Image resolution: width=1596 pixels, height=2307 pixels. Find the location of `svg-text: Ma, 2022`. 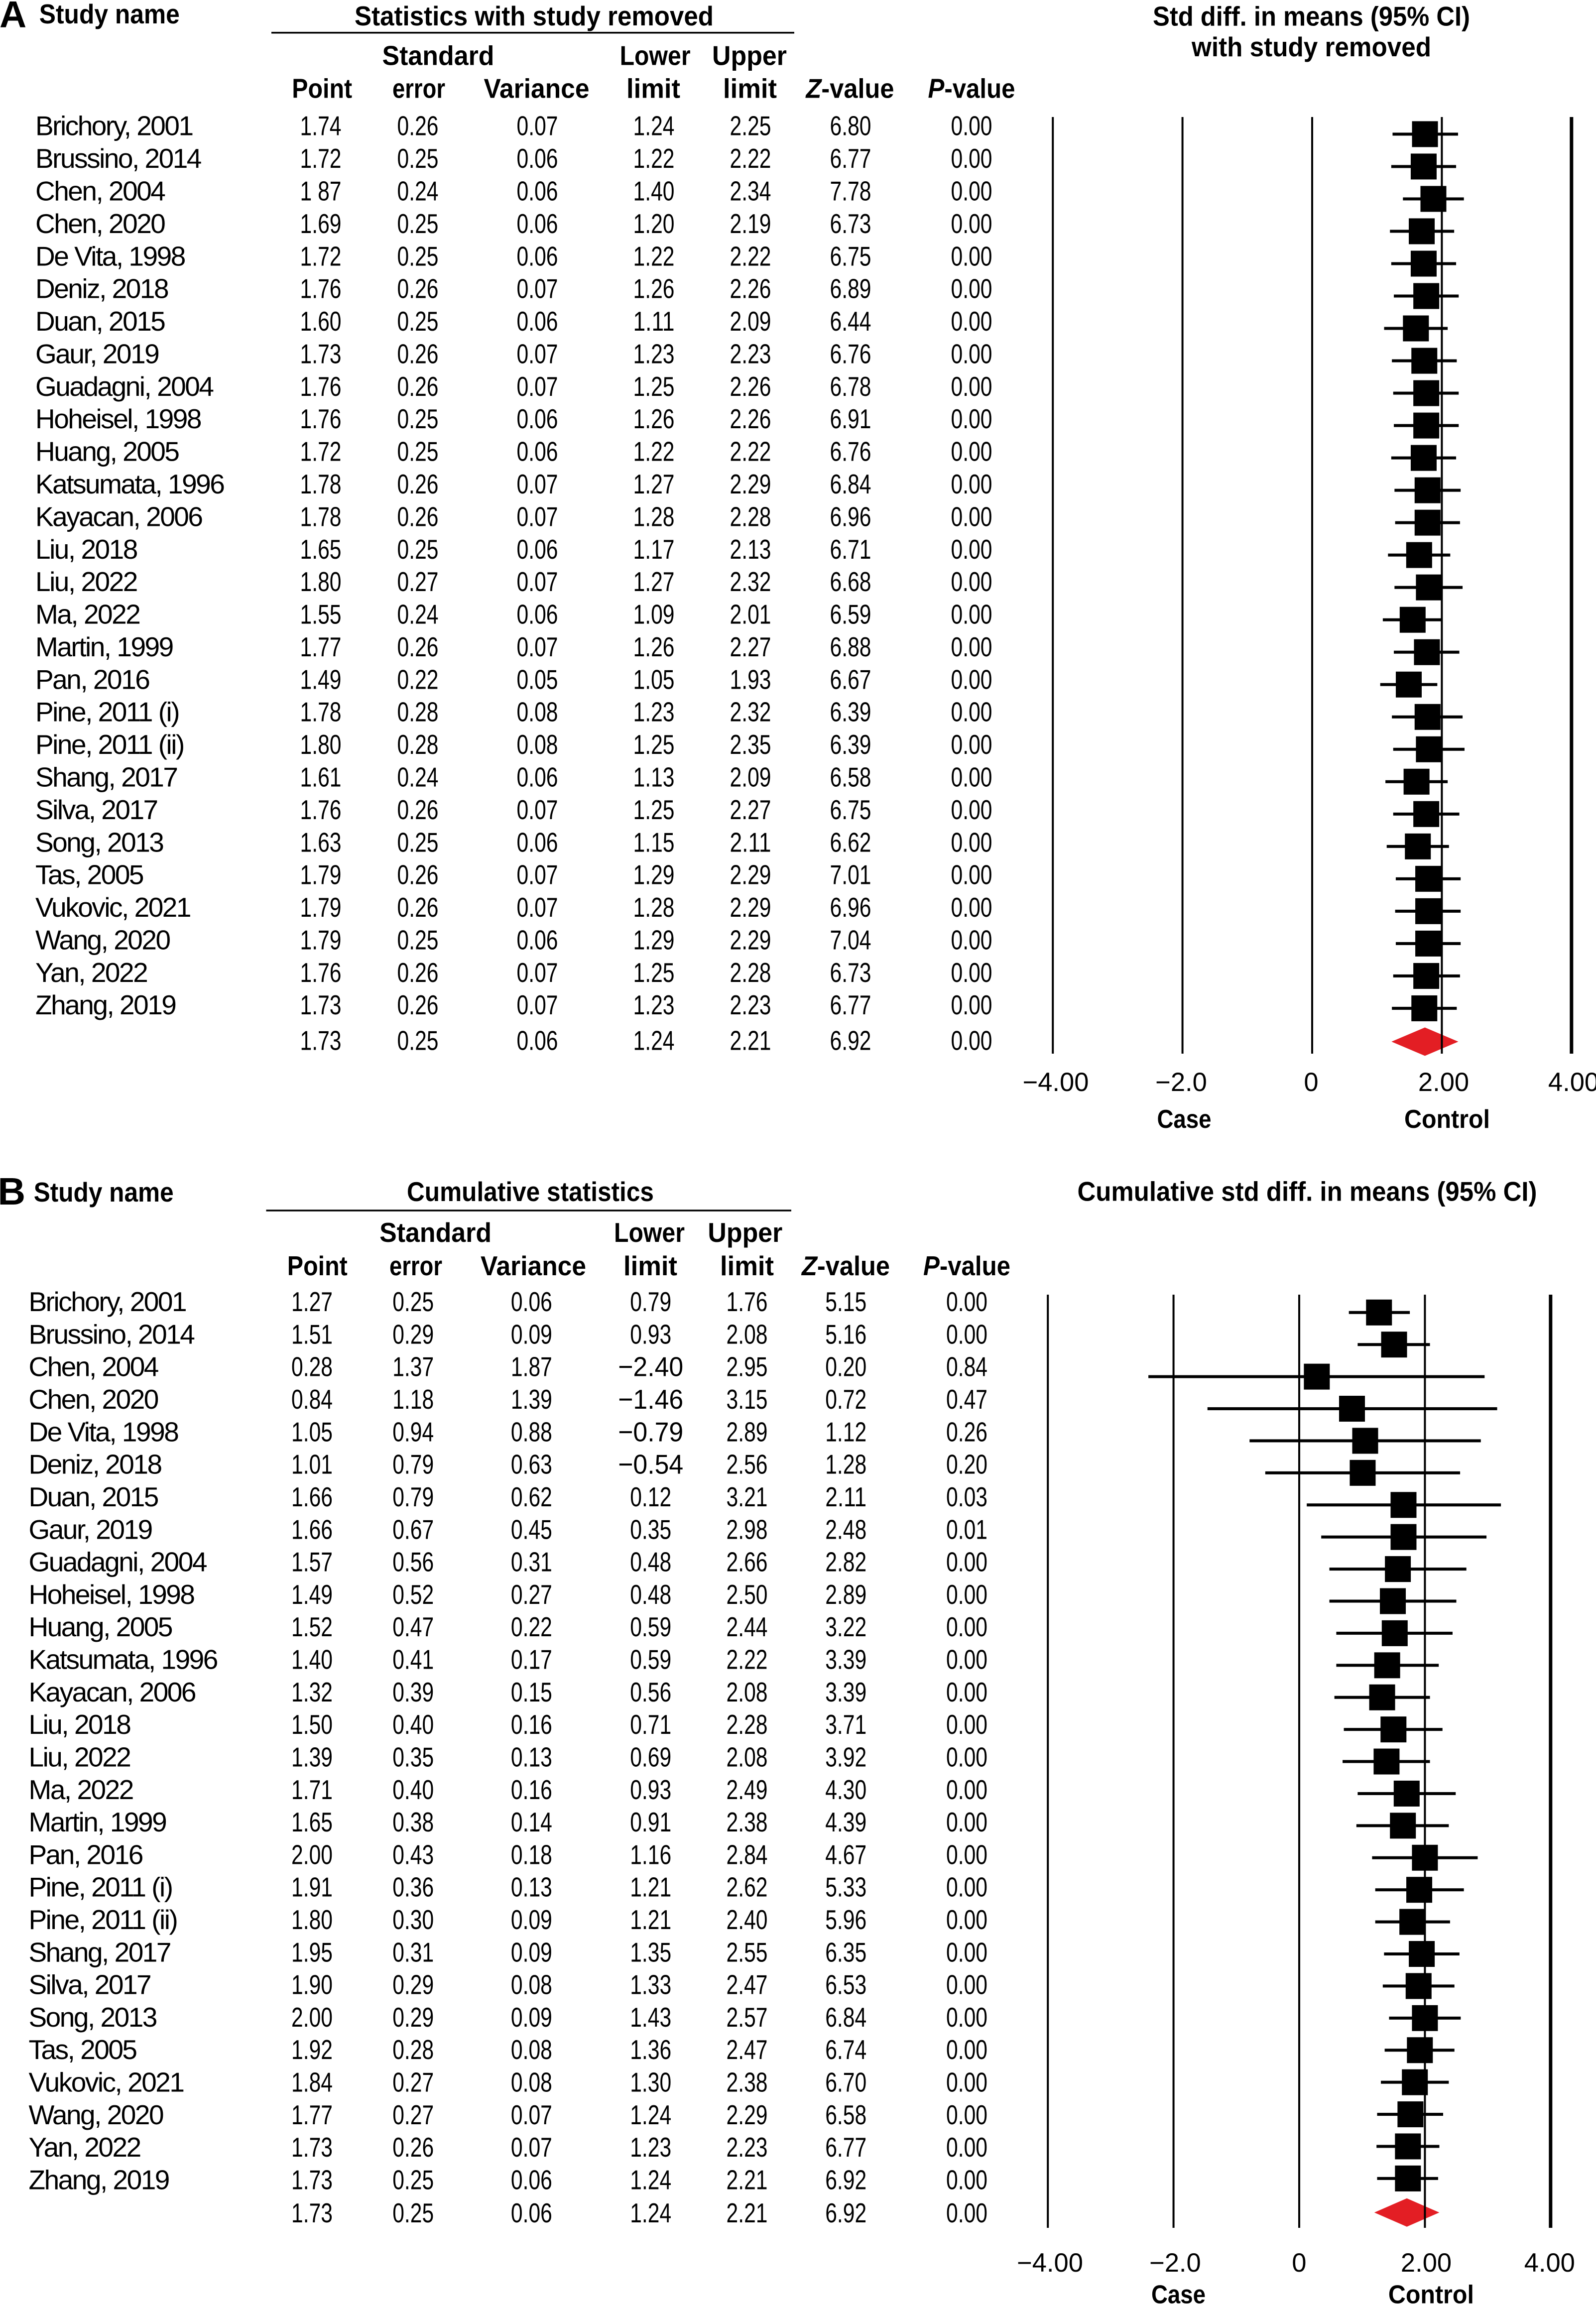

svg-text: Ma, 2022 is located at coordinates (81, 1789).